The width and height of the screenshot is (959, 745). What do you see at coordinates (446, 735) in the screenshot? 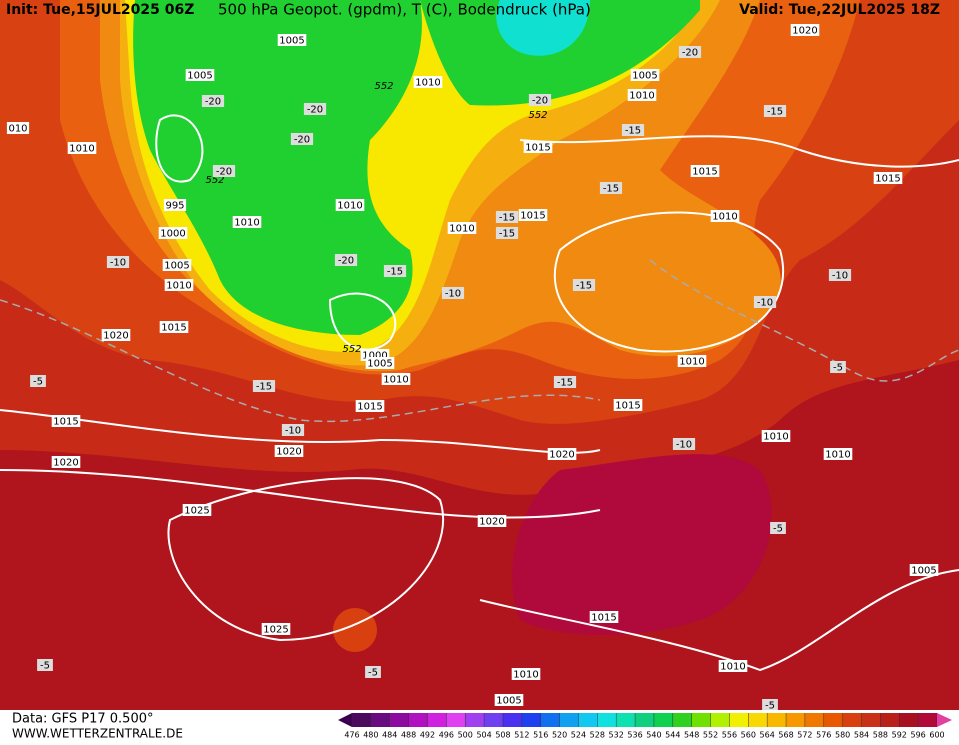
I see `colorbar-label: 496` at bounding box center [446, 735].